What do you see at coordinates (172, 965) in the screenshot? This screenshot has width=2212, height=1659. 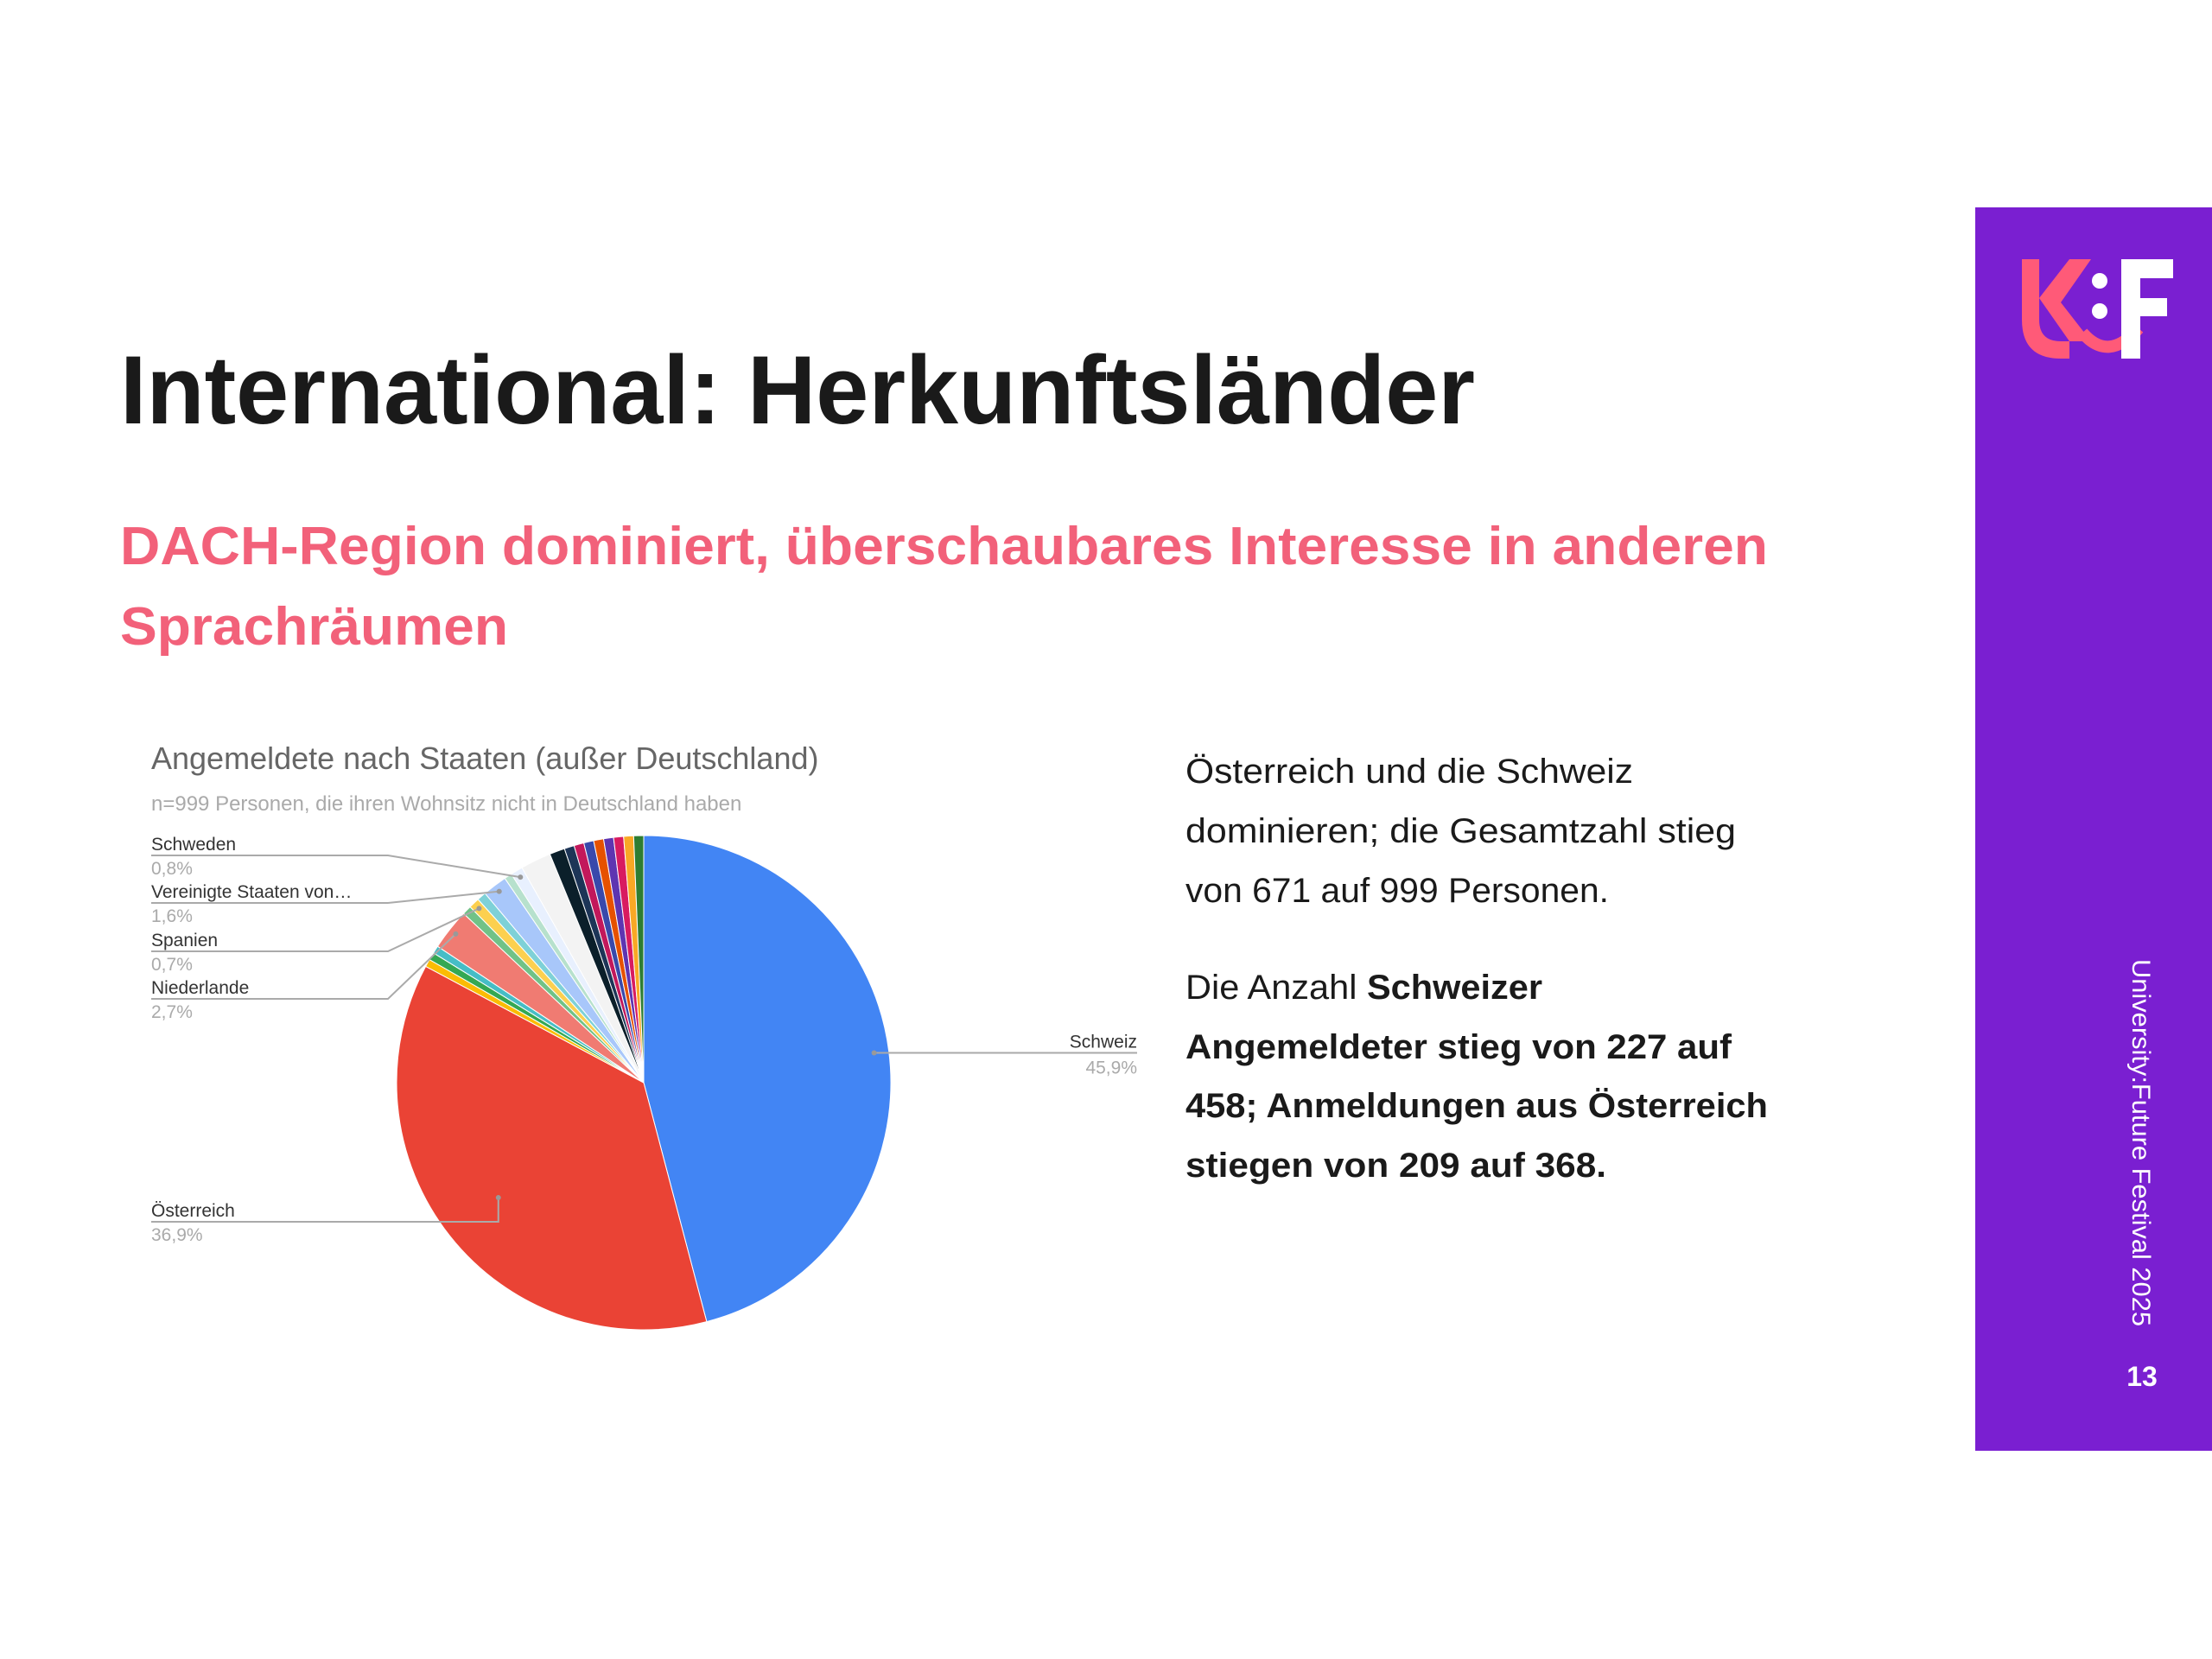 I see `slice-value-label: 0,7%` at bounding box center [172, 965].